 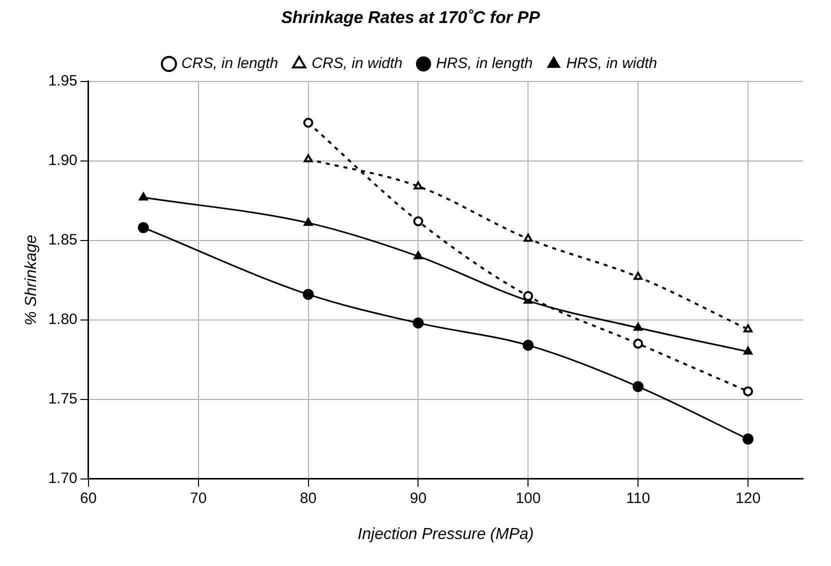 I want to click on legend-label: CRS, in length, so click(x=229, y=63).